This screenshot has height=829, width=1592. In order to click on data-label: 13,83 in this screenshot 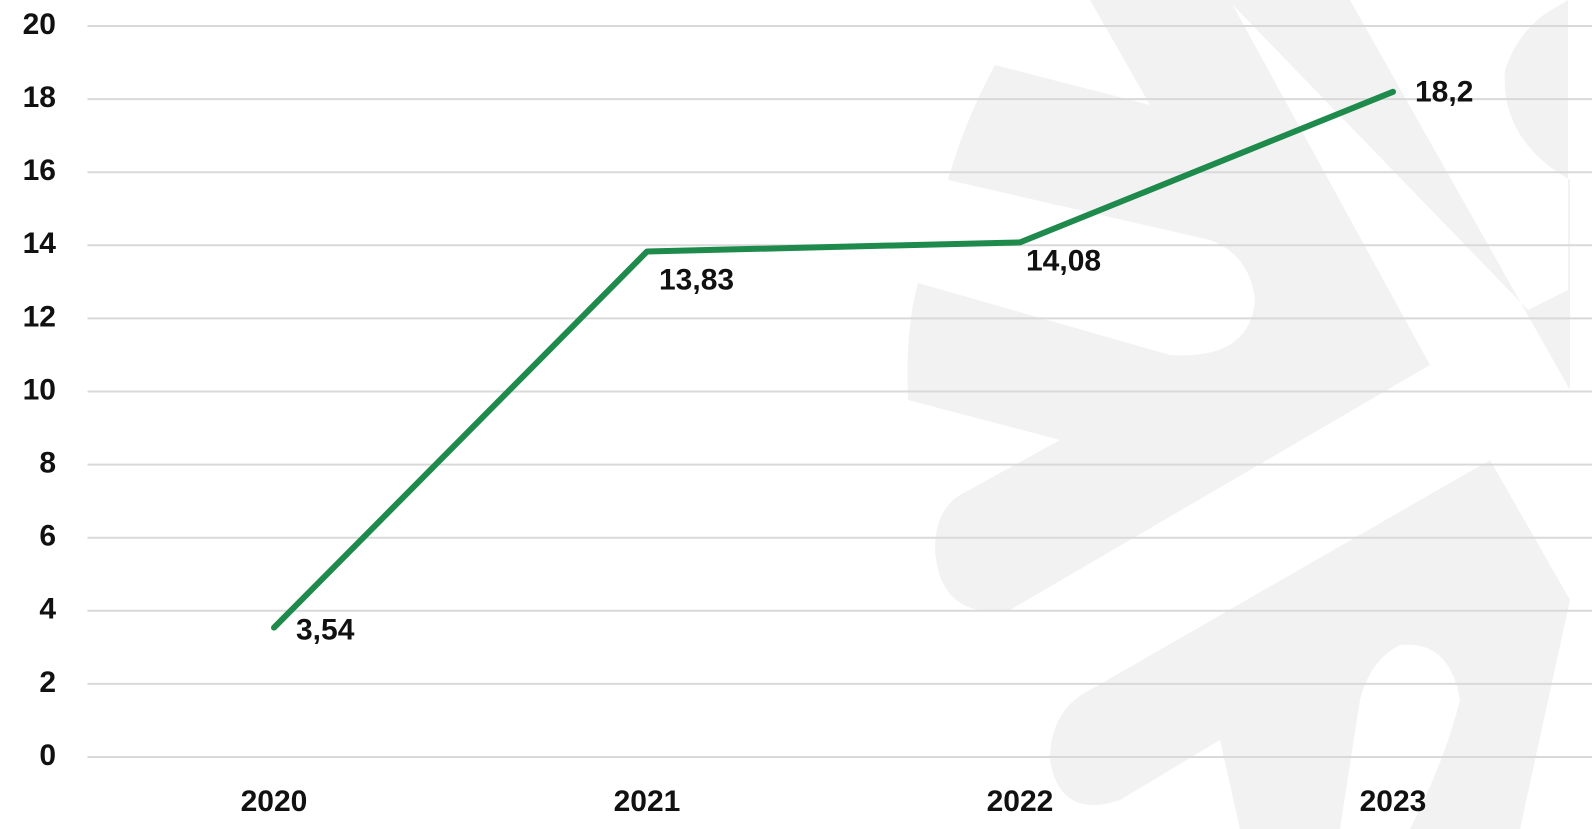, I will do `click(696, 279)`.